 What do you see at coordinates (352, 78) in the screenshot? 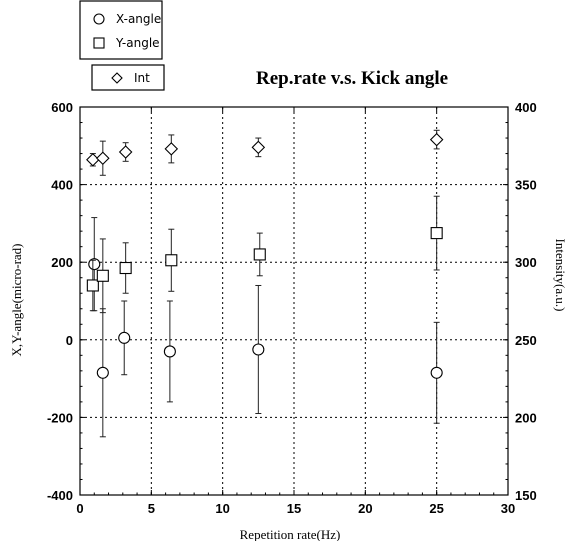
I see `chart-title: Rep.rate v.s. Kick angle` at bounding box center [352, 78].